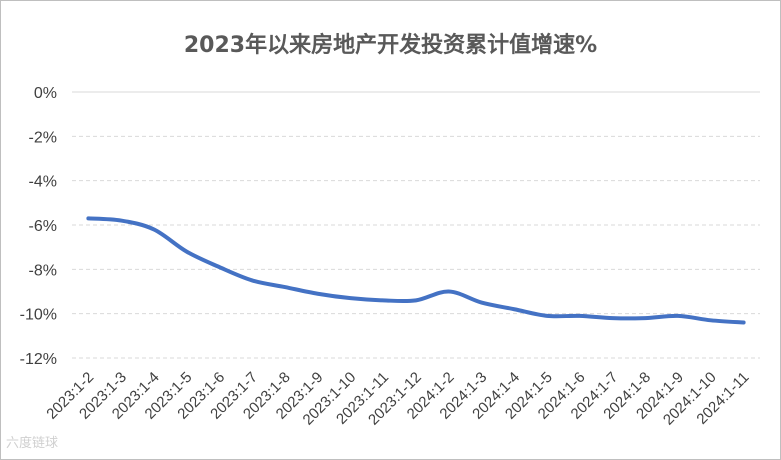 This screenshot has height=460, width=781. Describe the element at coordinates (43, 182) in the screenshot. I see `y-tick-label: -4%` at that location.